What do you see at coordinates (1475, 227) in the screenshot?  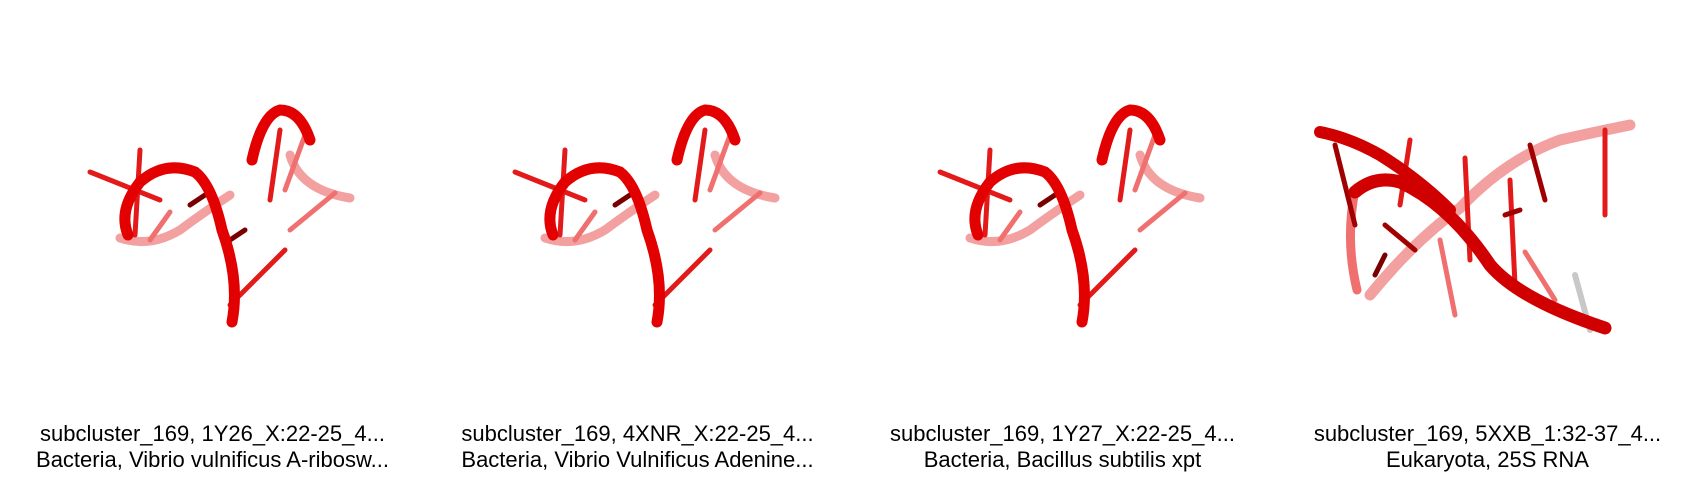 I see `rna-double-helix-icon` at bounding box center [1475, 227].